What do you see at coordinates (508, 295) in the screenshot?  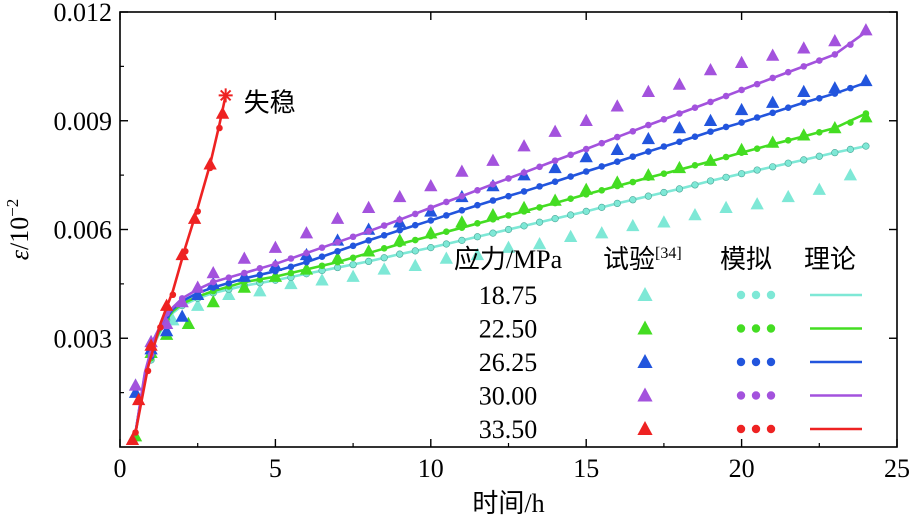 I see `legend-stress-label: 18.75` at bounding box center [508, 295].